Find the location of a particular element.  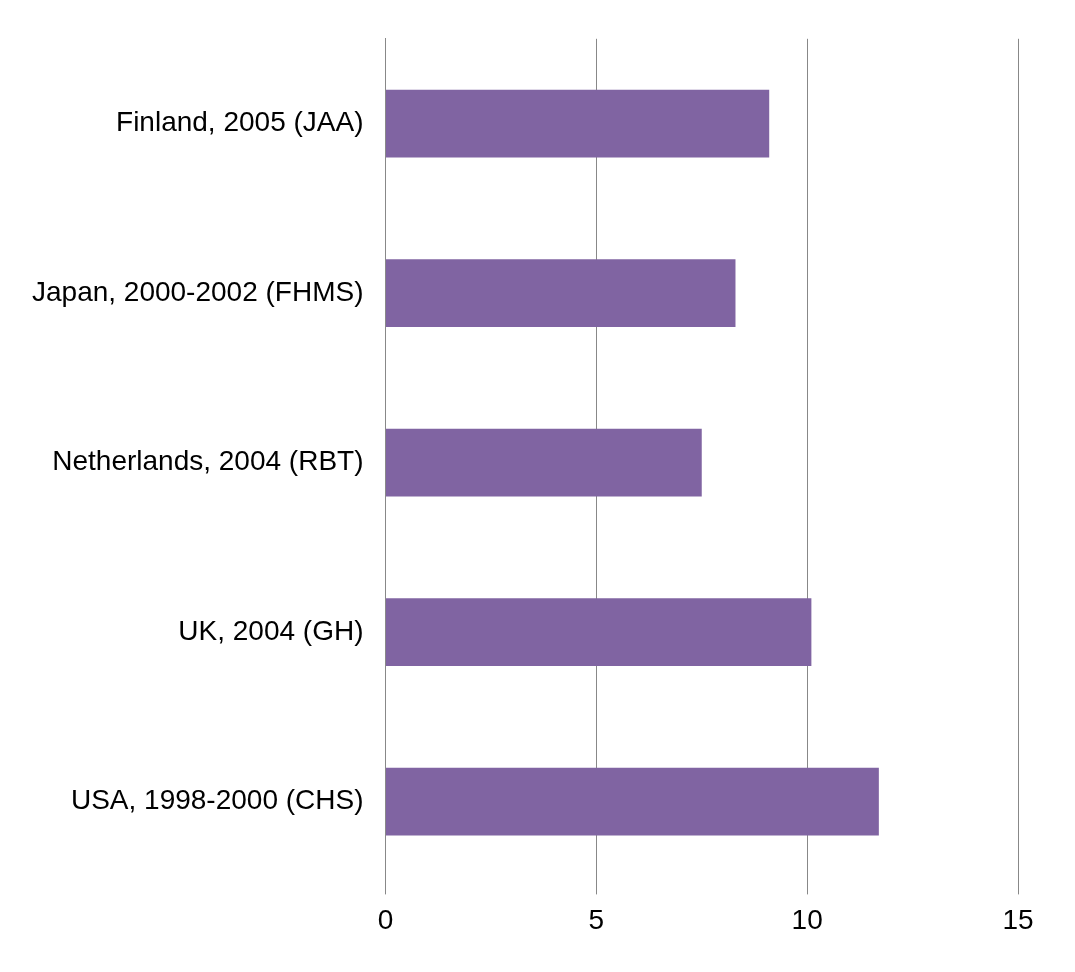

x-tick-label: 5 is located at coordinates (596, 919).